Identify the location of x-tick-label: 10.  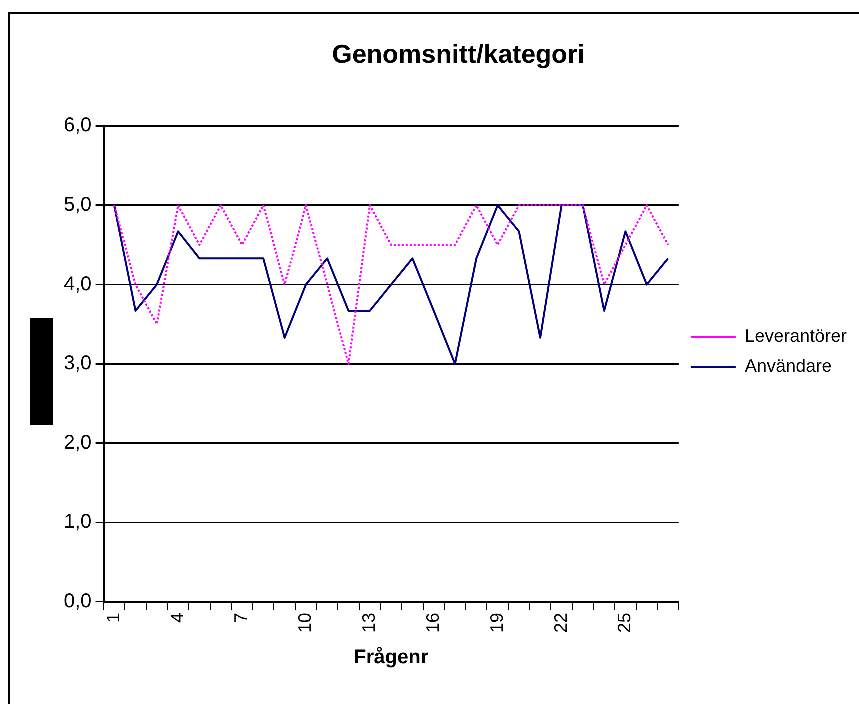
(305, 623).